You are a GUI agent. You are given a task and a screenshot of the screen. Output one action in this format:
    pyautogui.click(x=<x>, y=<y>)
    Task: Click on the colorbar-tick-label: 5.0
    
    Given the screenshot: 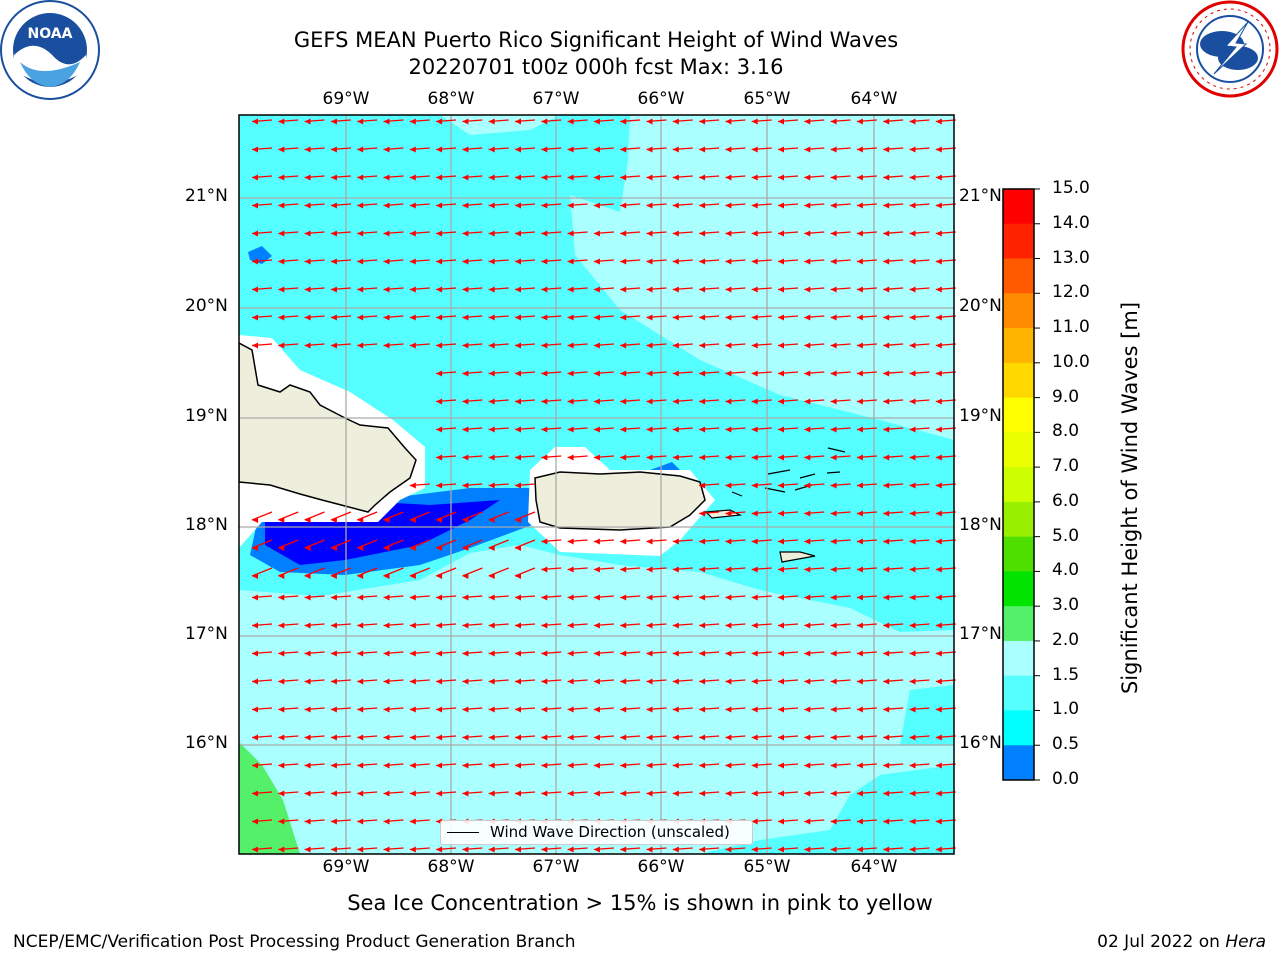 What is the action you would take?
    pyautogui.click(x=1066, y=535)
    